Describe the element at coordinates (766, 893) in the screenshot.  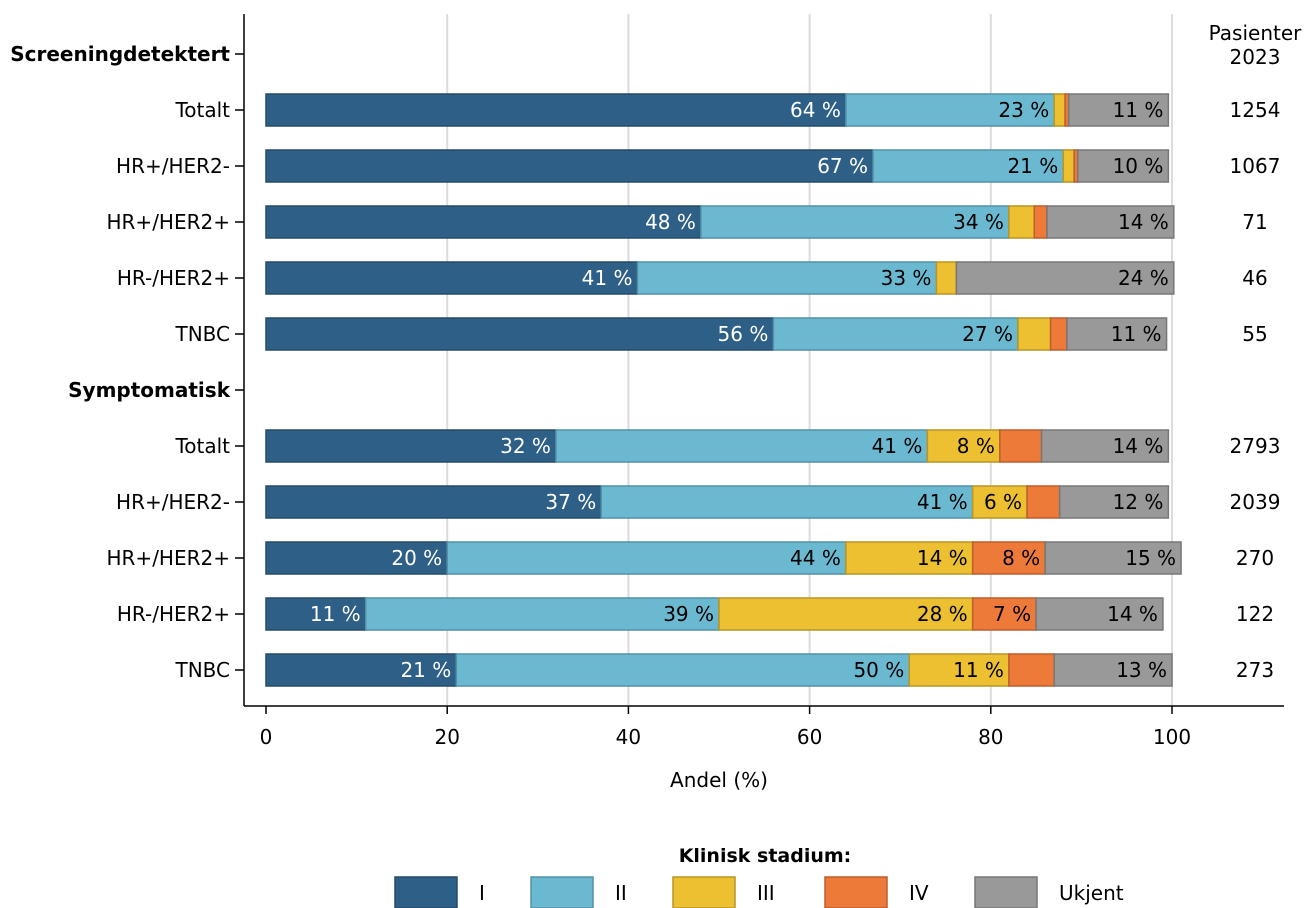
I see `legend-label: III` at that location.